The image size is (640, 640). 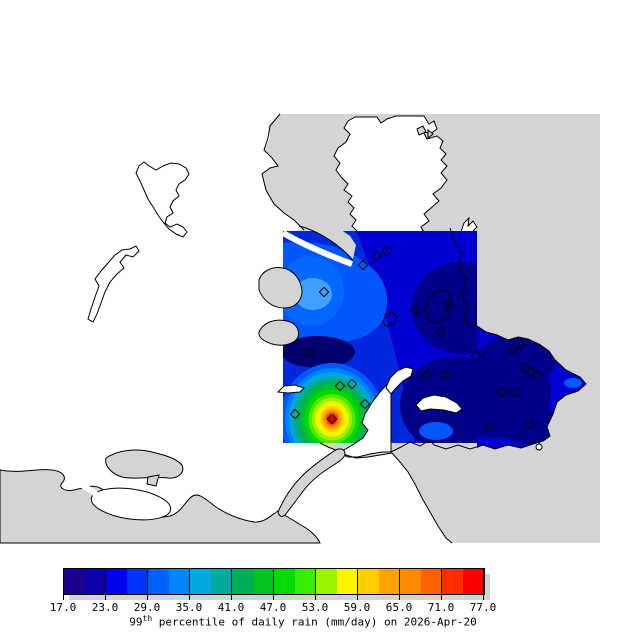 I want to click on station-markers, so click(x=416, y=339).